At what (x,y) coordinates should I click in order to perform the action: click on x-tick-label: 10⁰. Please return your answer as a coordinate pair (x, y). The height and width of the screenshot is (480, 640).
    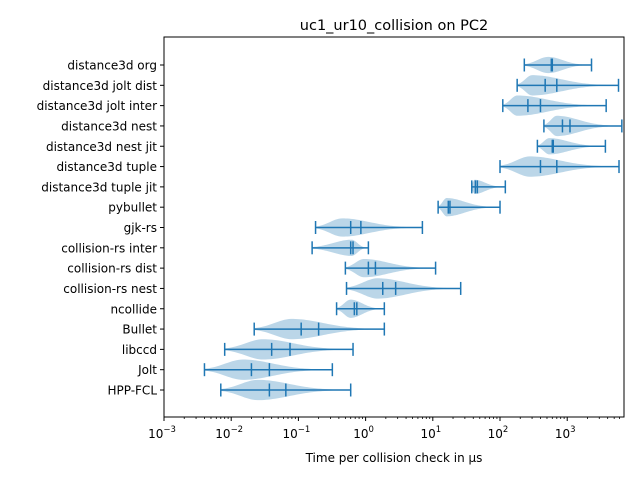
    Looking at the image, I should click on (363, 433).